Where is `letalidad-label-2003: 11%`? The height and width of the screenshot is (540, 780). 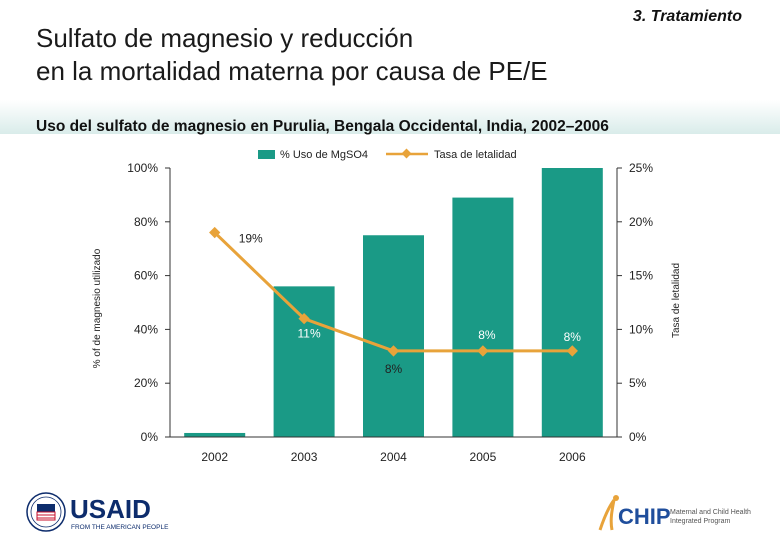
letalidad-label-2003: 11% is located at coordinates (309, 334).